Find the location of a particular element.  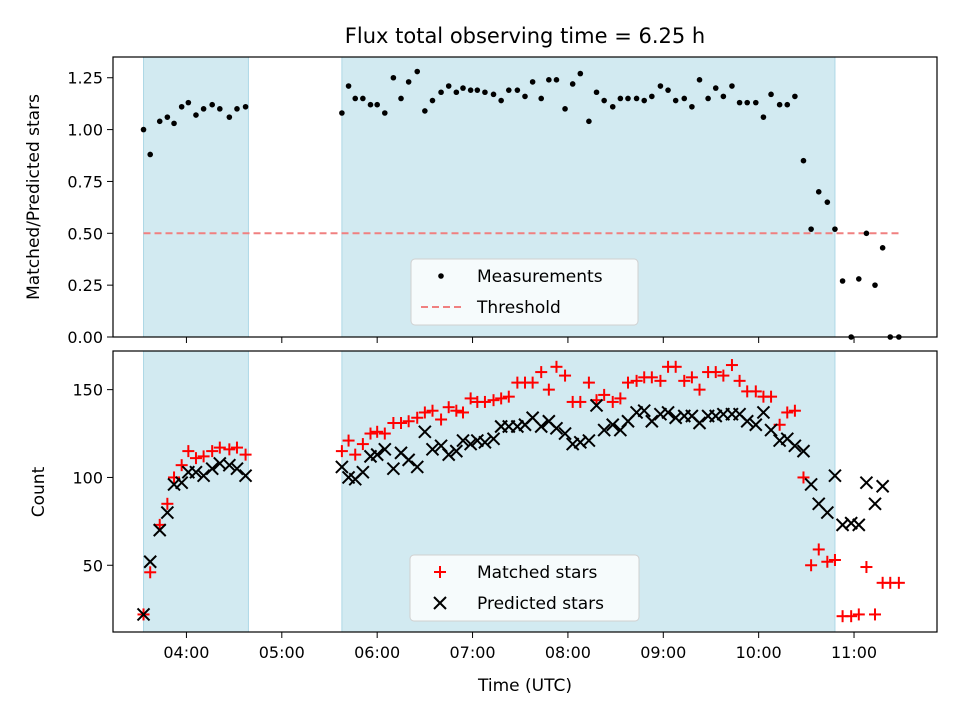

bottom-y-axis-ticks: 50 100 150 is located at coordinates (92, 478).